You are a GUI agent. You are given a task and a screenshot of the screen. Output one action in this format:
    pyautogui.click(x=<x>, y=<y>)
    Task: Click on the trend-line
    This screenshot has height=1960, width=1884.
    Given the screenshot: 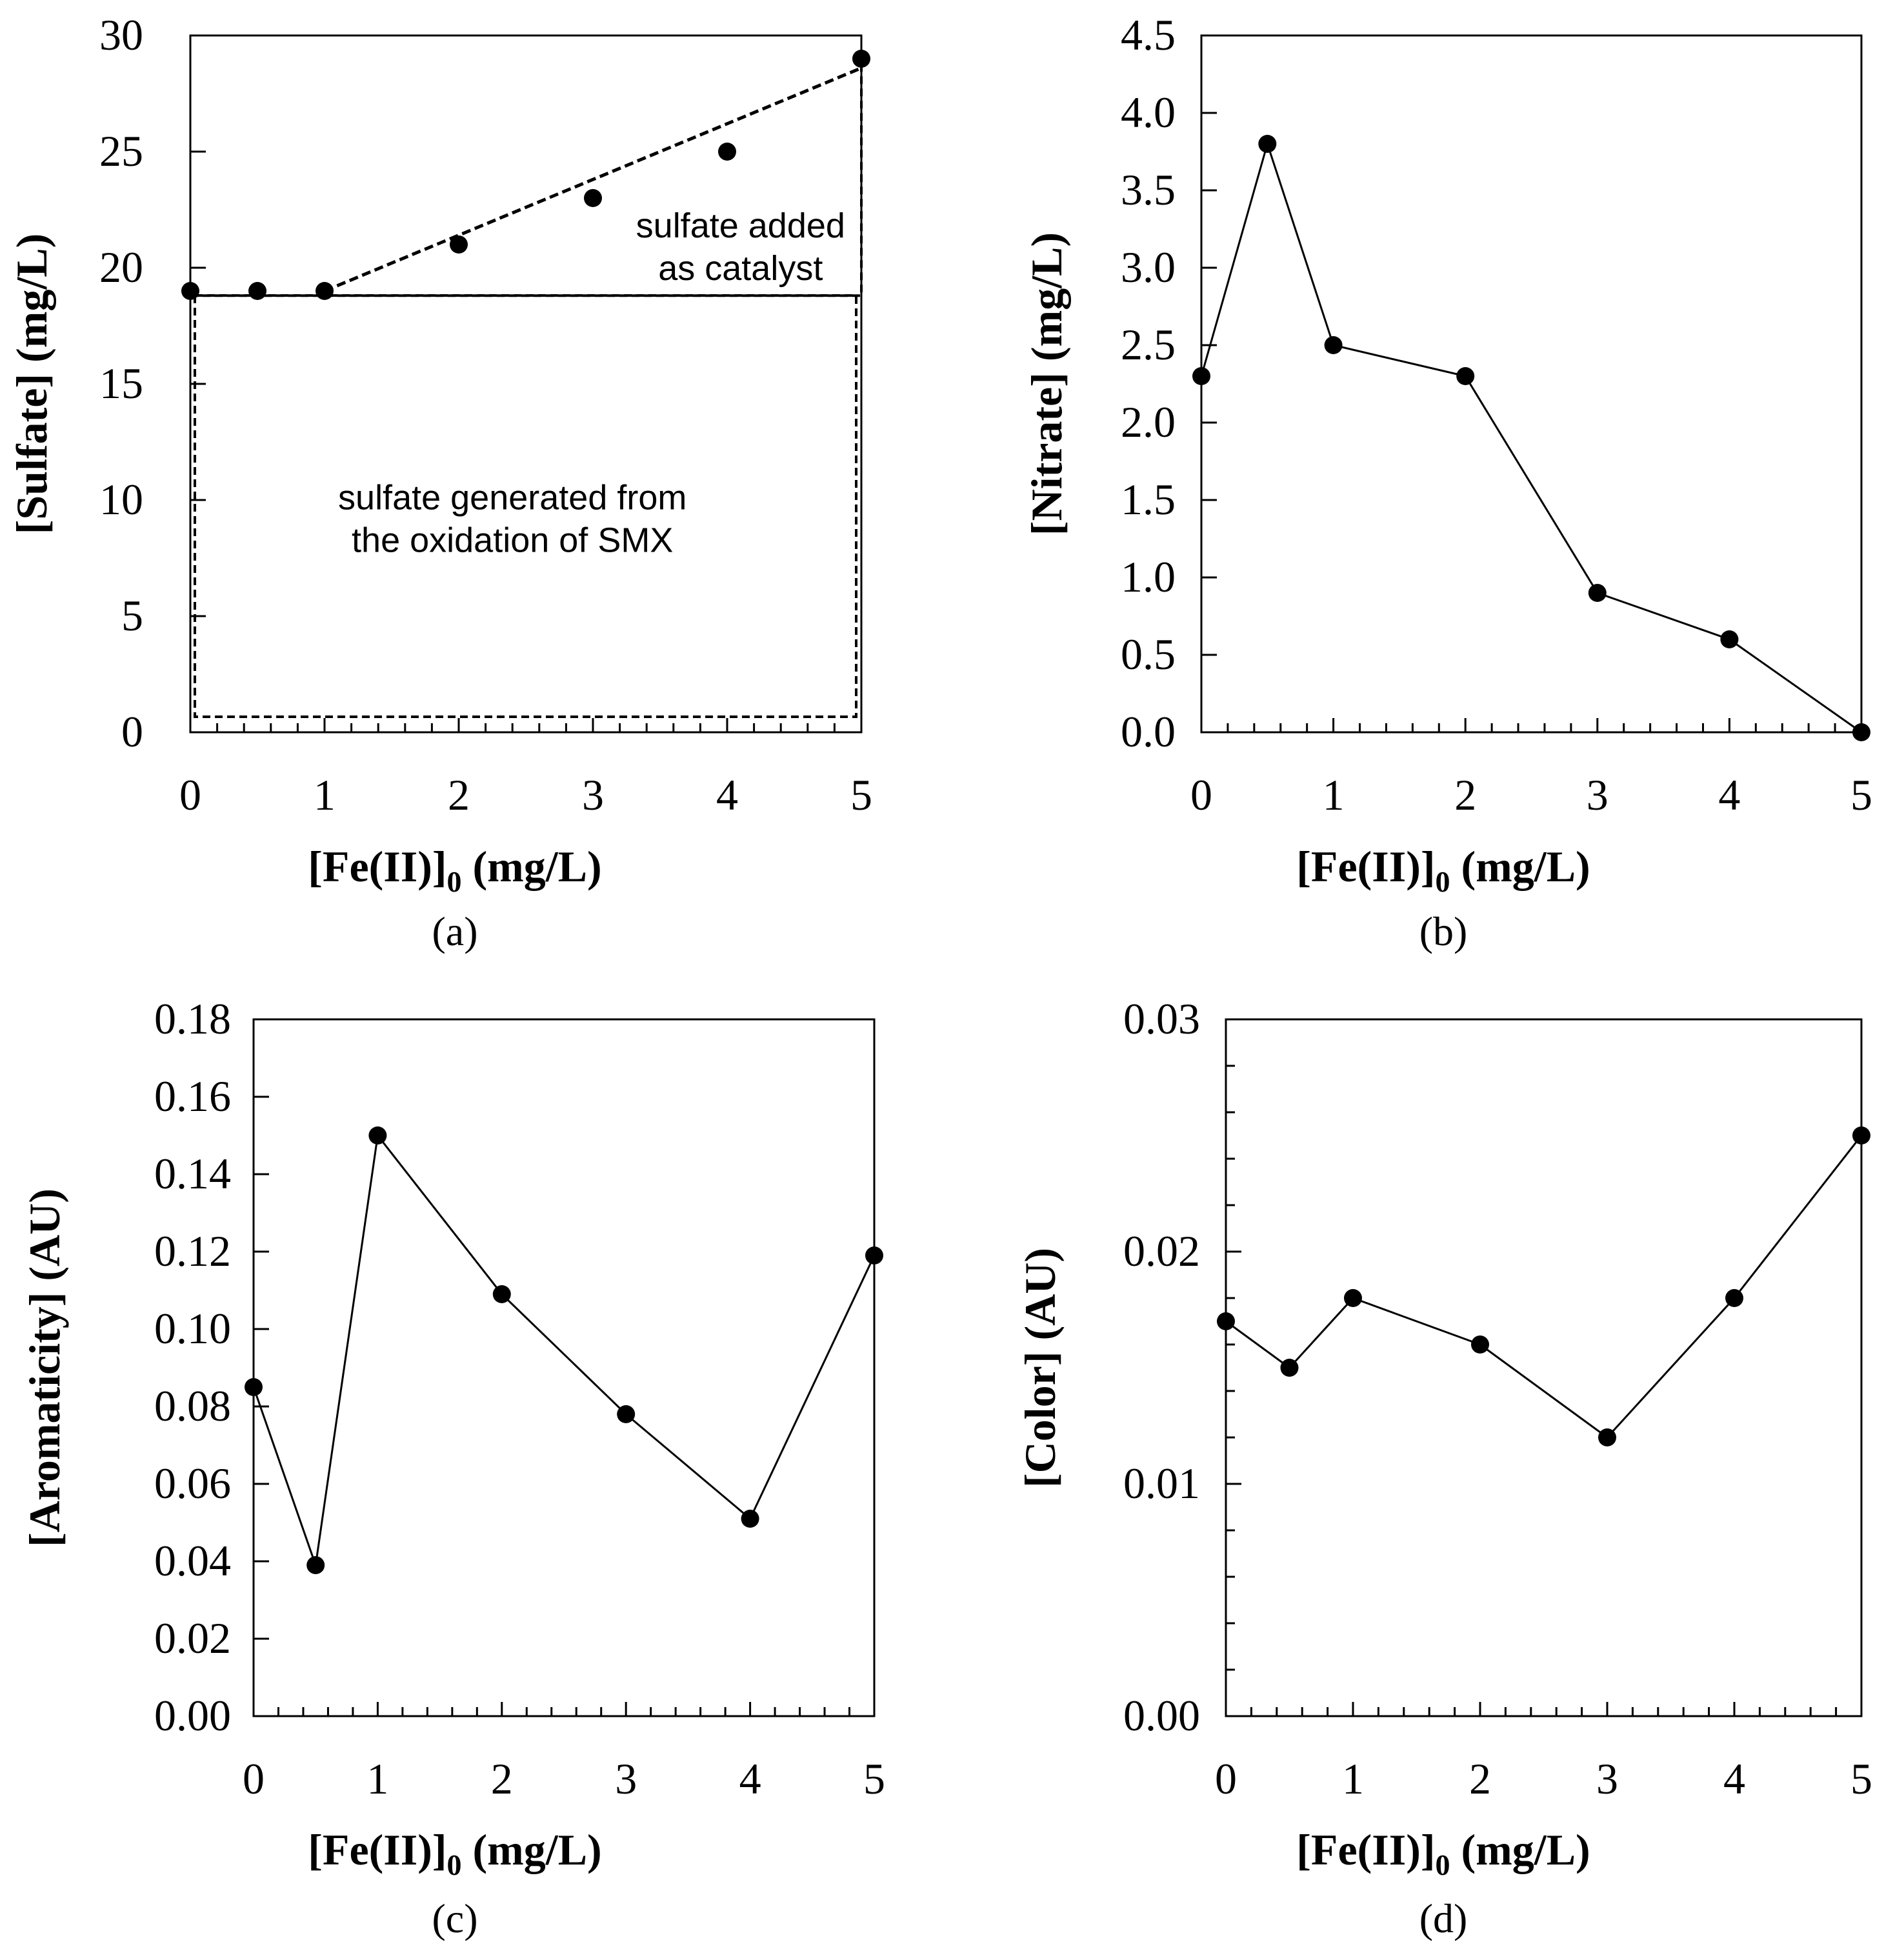 What is the action you would take?
    pyautogui.click(x=593, y=179)
    